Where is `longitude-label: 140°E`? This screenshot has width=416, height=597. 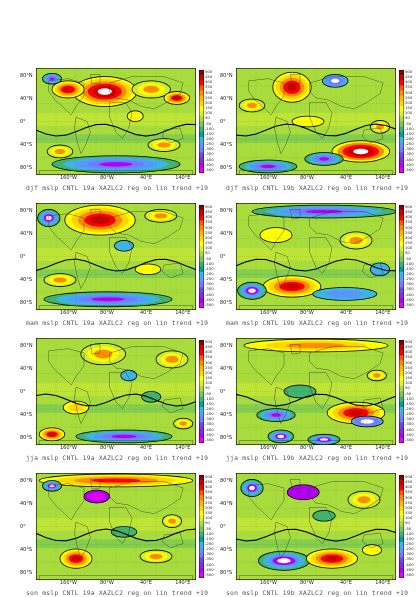 longitude-label: 140°E is located at coordinates (183, 583).